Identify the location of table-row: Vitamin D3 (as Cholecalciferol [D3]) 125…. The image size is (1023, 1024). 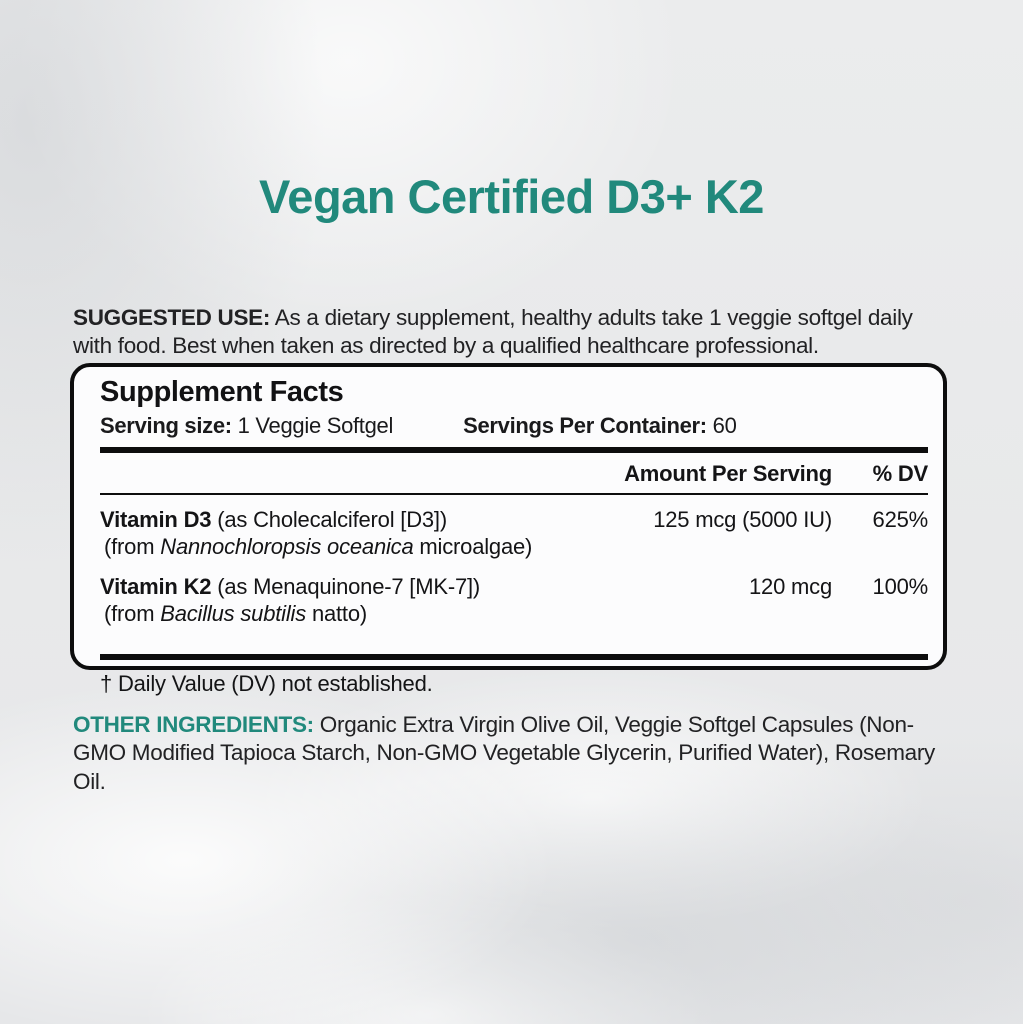
(514, 514).